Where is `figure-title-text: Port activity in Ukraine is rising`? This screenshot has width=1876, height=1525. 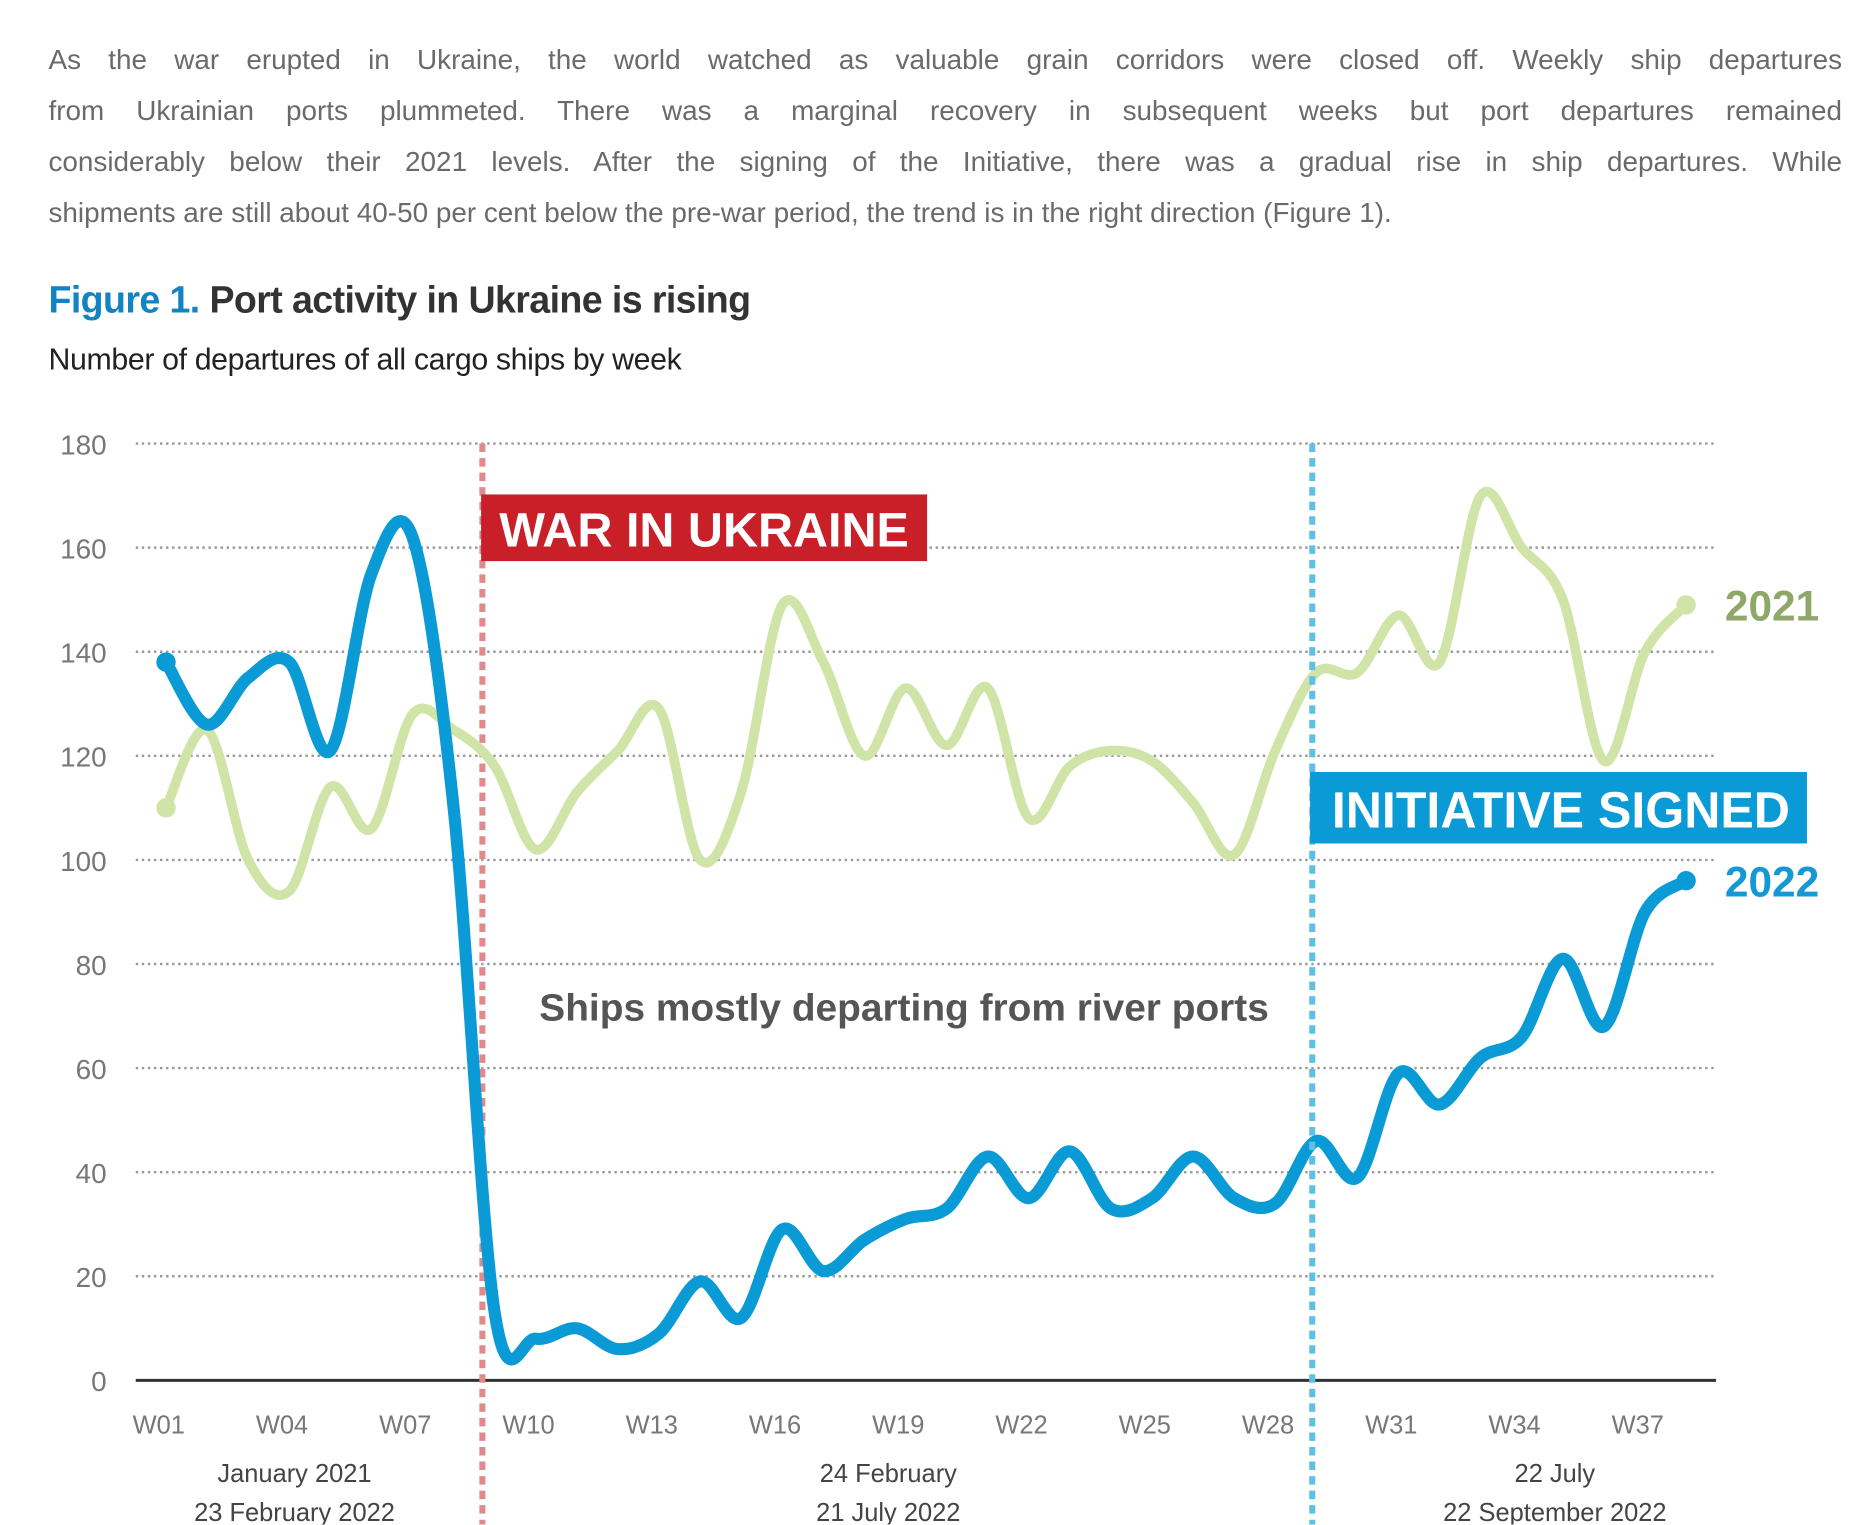 figure-title-text: Port activity in Ukraine is rising is located at coordinates (480, 300).